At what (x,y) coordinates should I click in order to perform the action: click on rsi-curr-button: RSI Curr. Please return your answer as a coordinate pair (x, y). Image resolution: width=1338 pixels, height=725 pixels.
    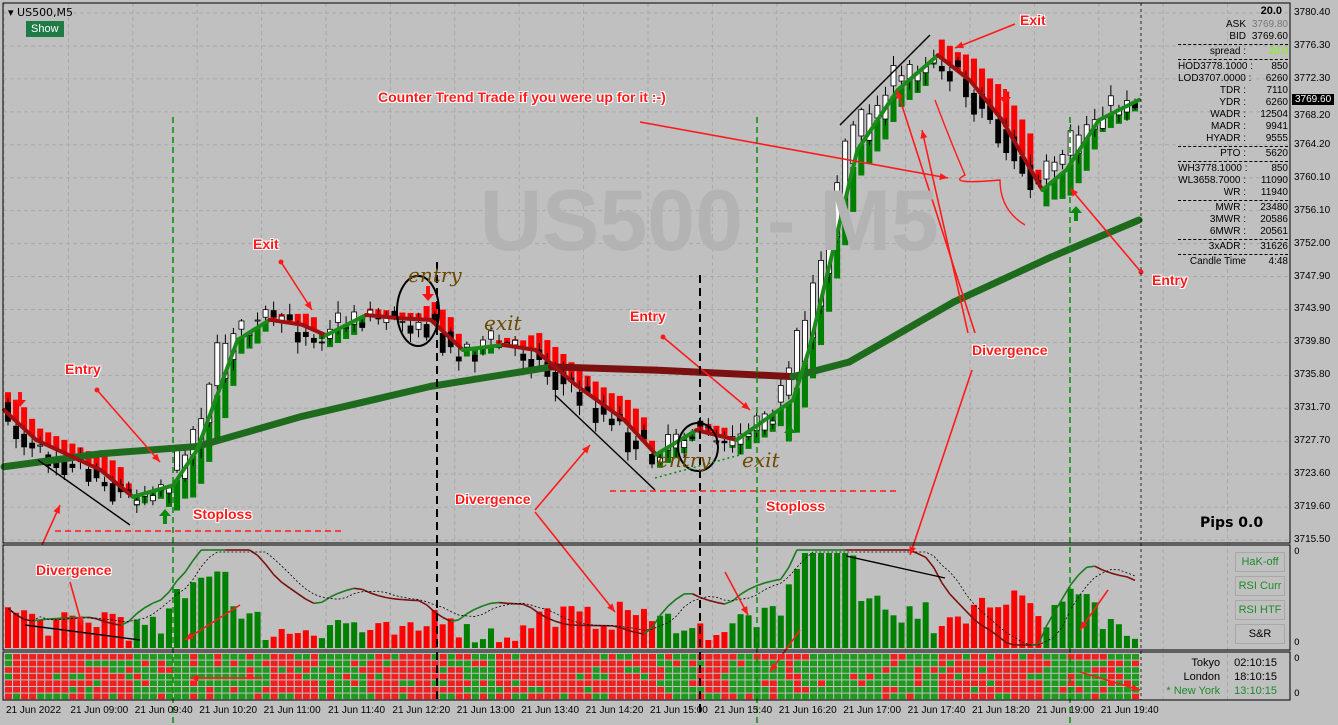
    Looking at the image, I should click on (1260, 586).